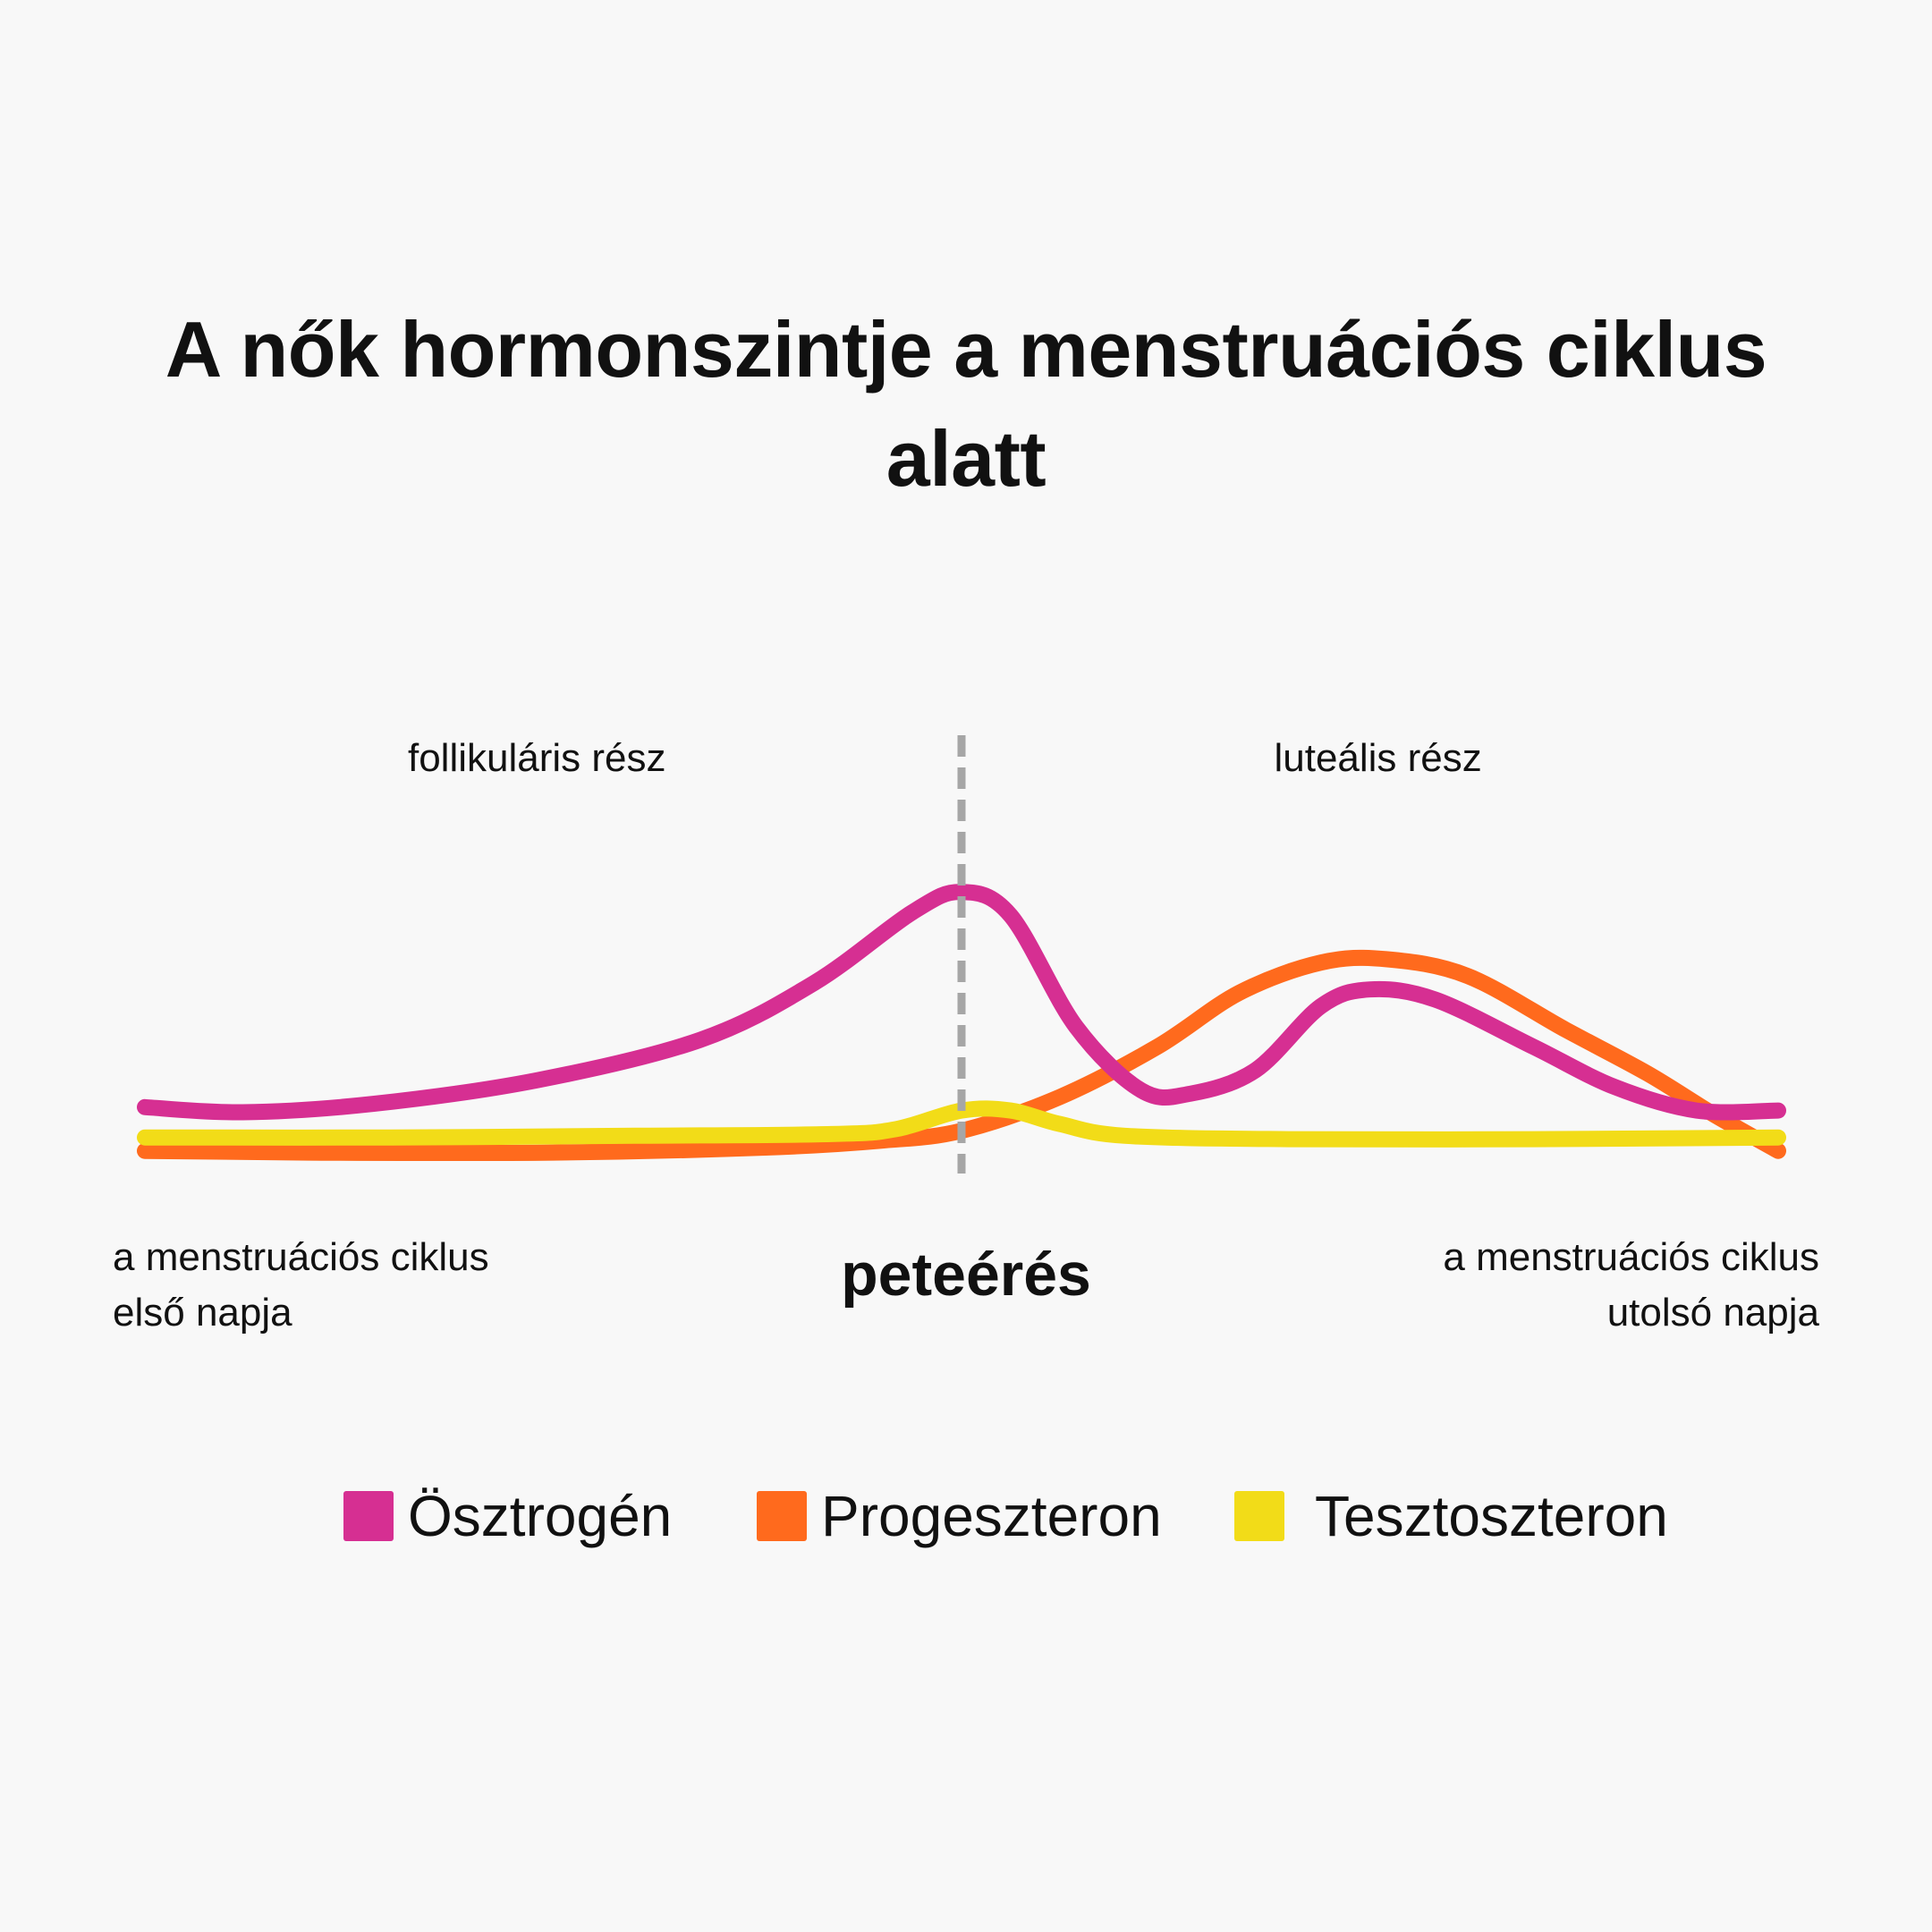 The height and width of the screenshot is (1932, 1932). I want to click on first-day-label: a menstruációs ciklus első napja, so click(301, 1285).